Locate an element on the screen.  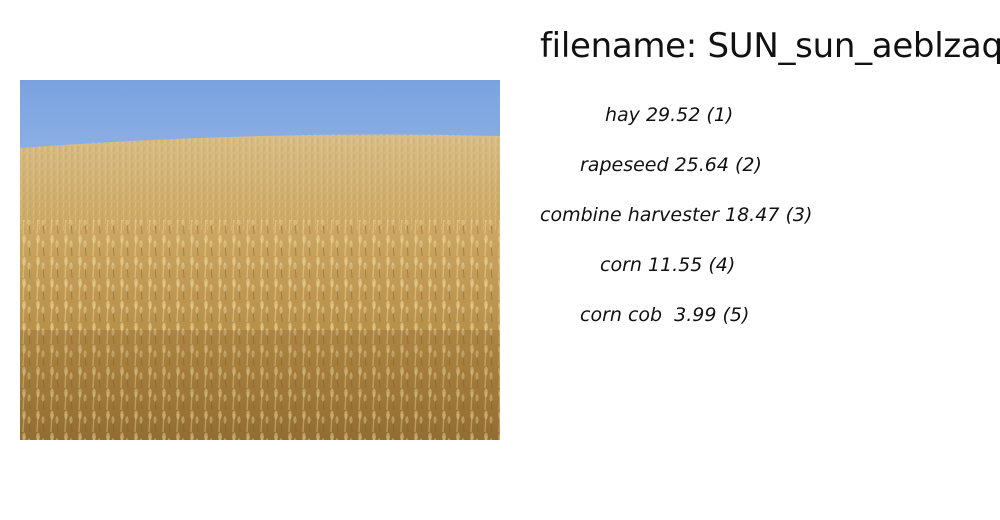
prediction-item-1: hay 29.52 (1) is located at coordinates (669, 115).